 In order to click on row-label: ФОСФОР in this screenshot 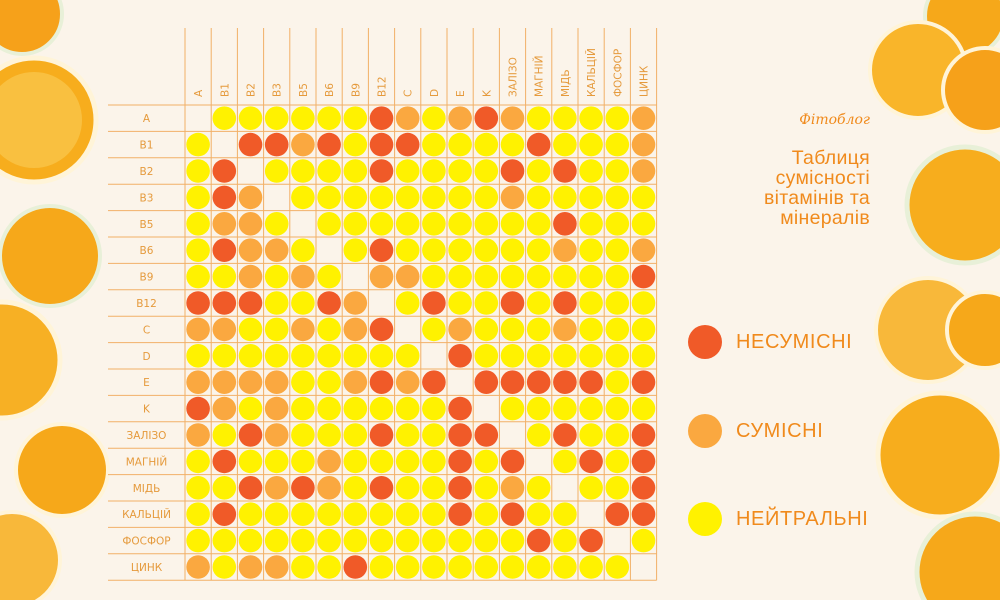, I will do `click(146, 542)`.